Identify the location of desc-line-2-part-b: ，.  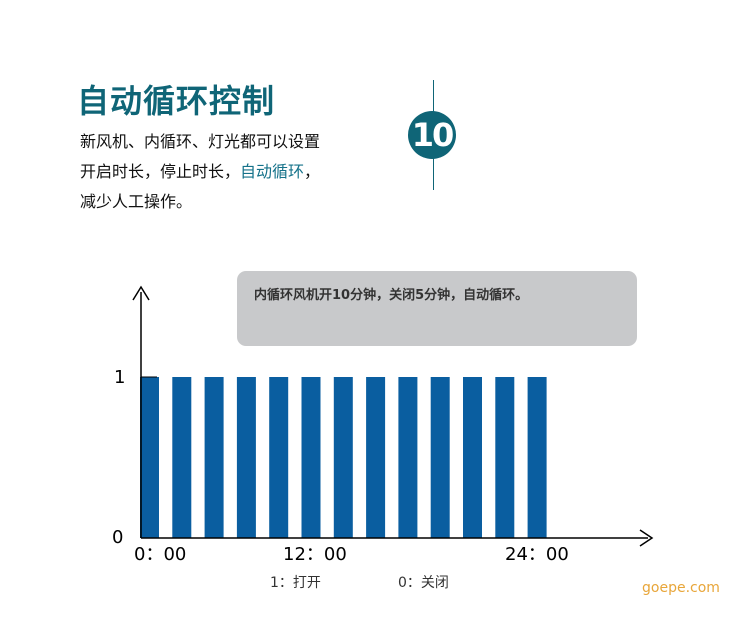
(312, 171).